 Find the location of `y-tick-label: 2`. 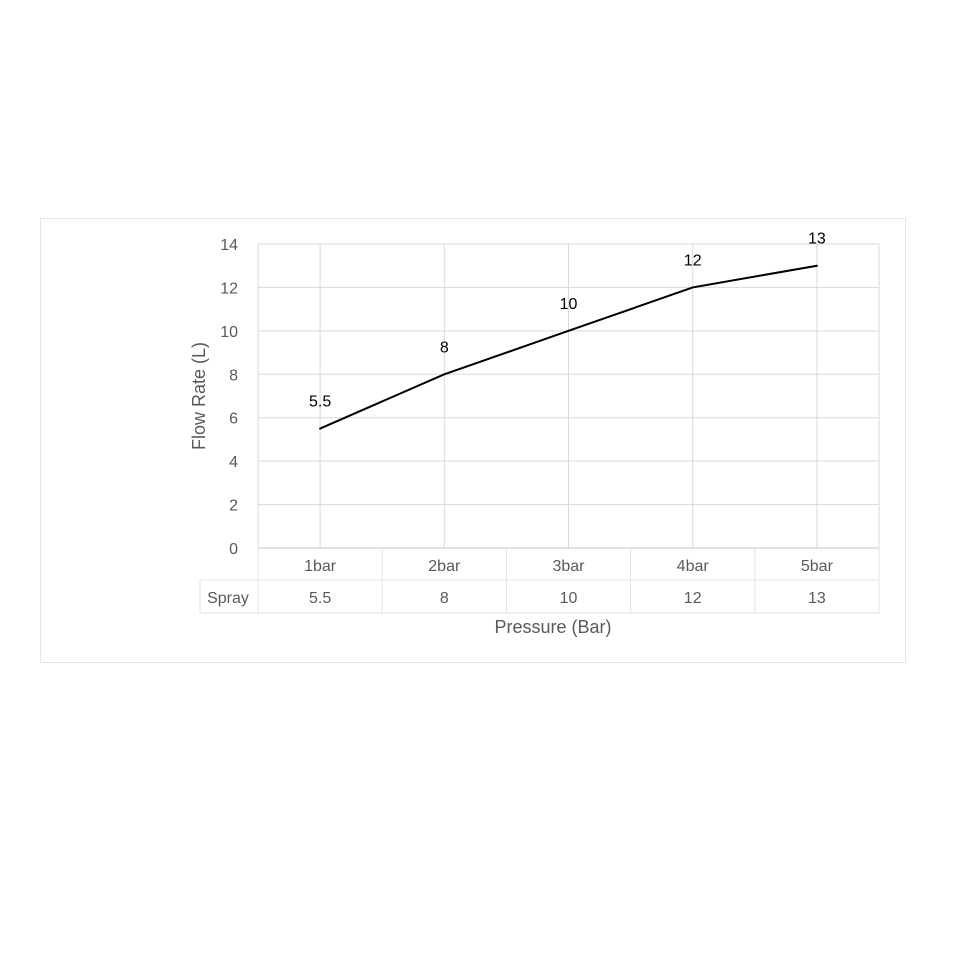

y-tick-label: 2 is located at coordinates (233, 506).